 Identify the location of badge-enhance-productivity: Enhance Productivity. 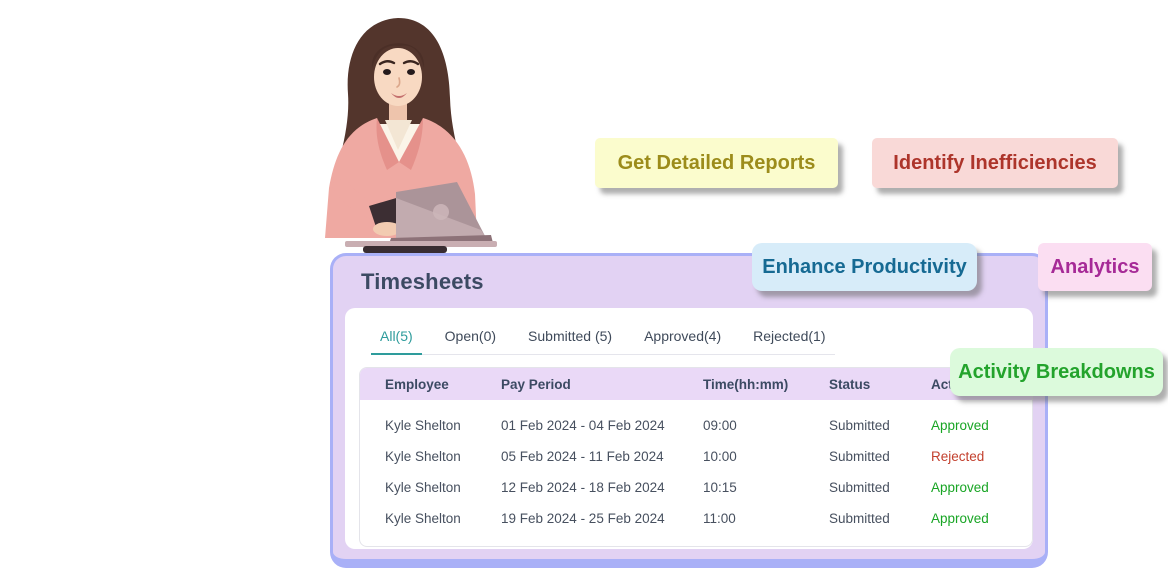
(864, 267).